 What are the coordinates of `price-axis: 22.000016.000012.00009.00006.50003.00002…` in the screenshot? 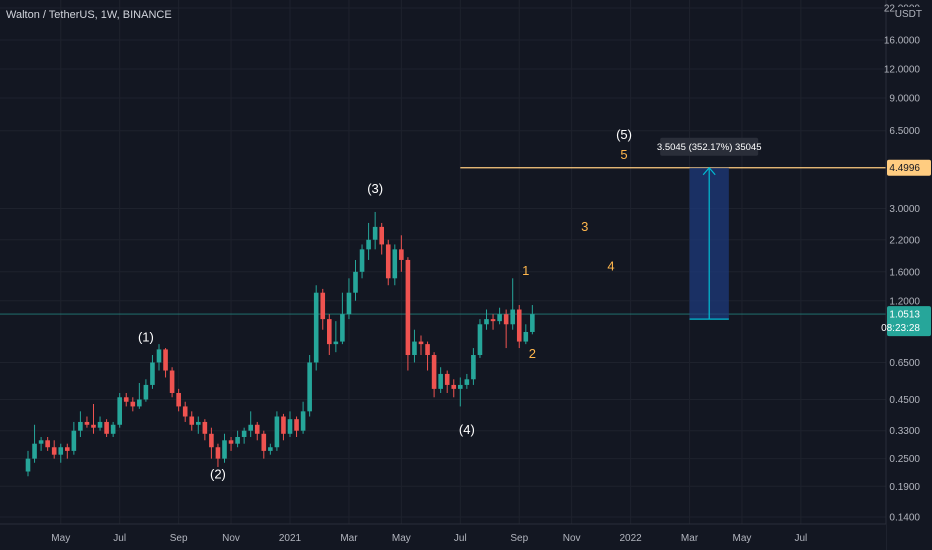 It's located at (906, 275).